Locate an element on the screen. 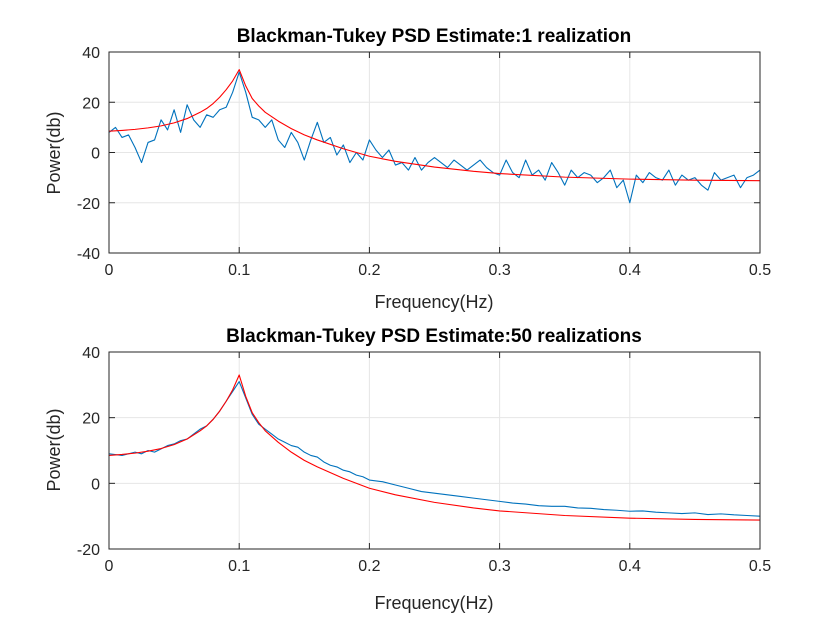 This screenshot has width=840, height=630. subplot-1-y-tick-label-2: 0 is located at coordinates (95, 154).